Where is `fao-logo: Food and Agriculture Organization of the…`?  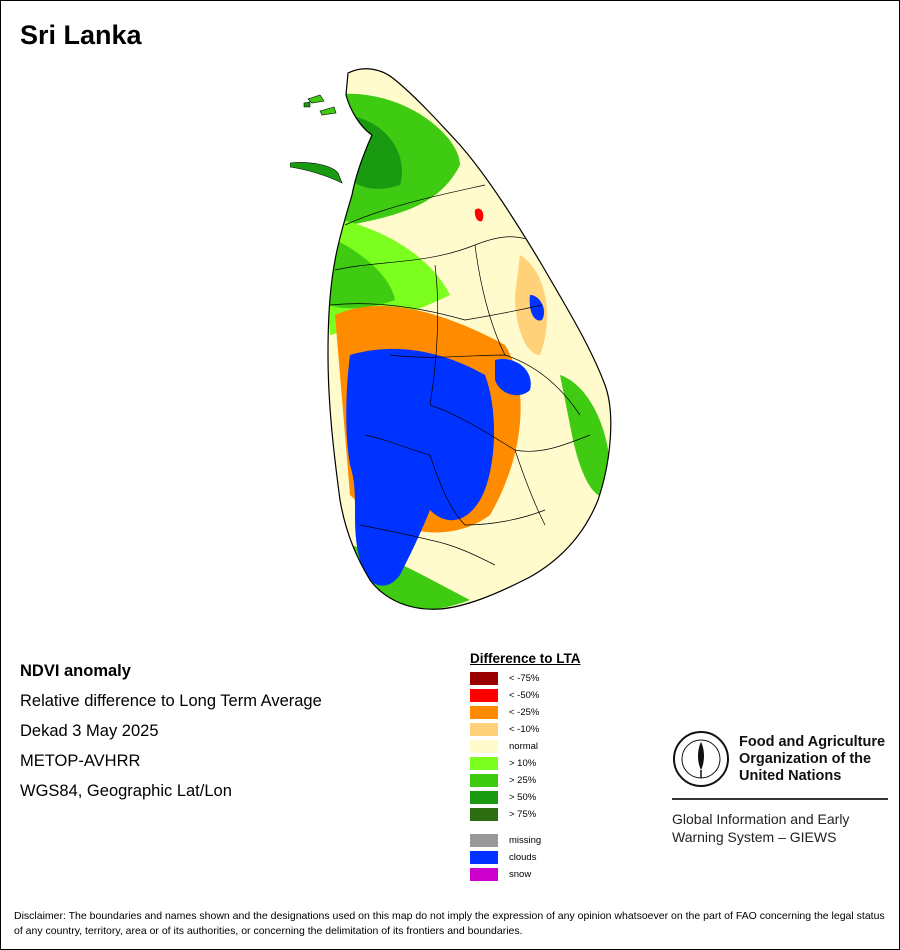 fao-logo: Food and Agriculture Organization of the… is located at coordinates (780, 759).